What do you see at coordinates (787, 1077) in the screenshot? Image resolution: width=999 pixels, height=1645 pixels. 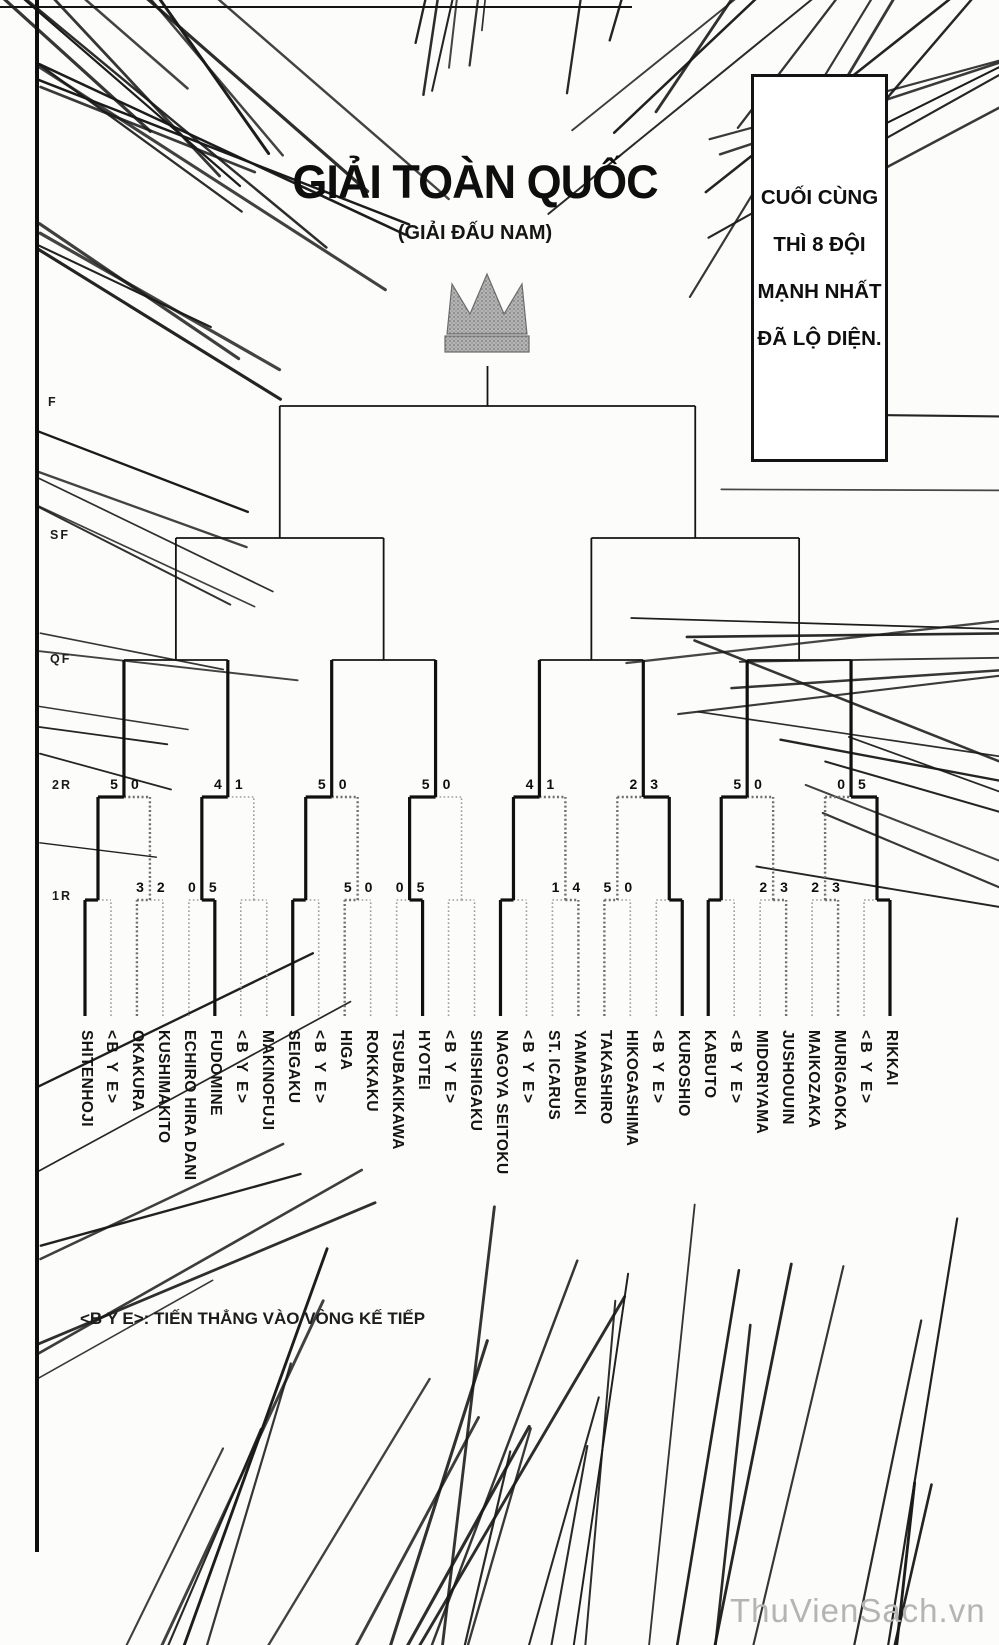 I see `team-label: JUSHOUUIN` at bounding box center [787, 1077].